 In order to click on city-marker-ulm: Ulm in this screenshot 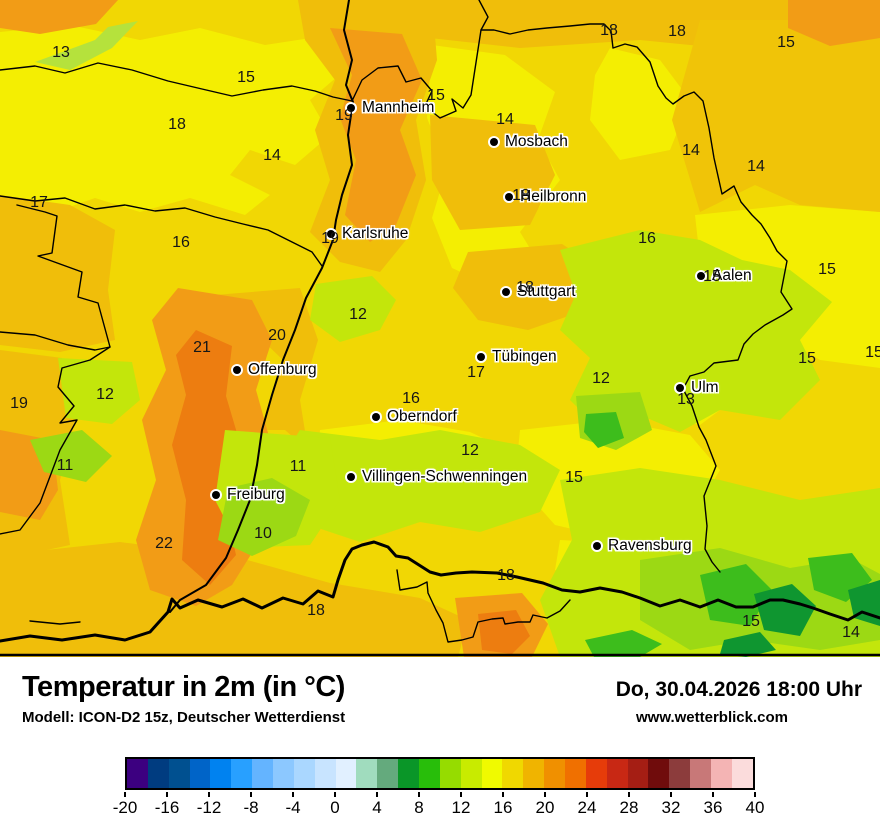, I will do `click(697, 388)`.